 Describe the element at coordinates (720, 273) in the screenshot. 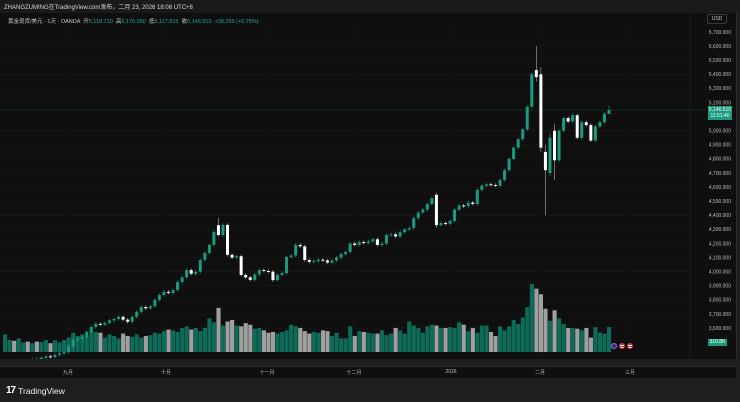

I see `price-tick-label: 4,000.000` at that location.